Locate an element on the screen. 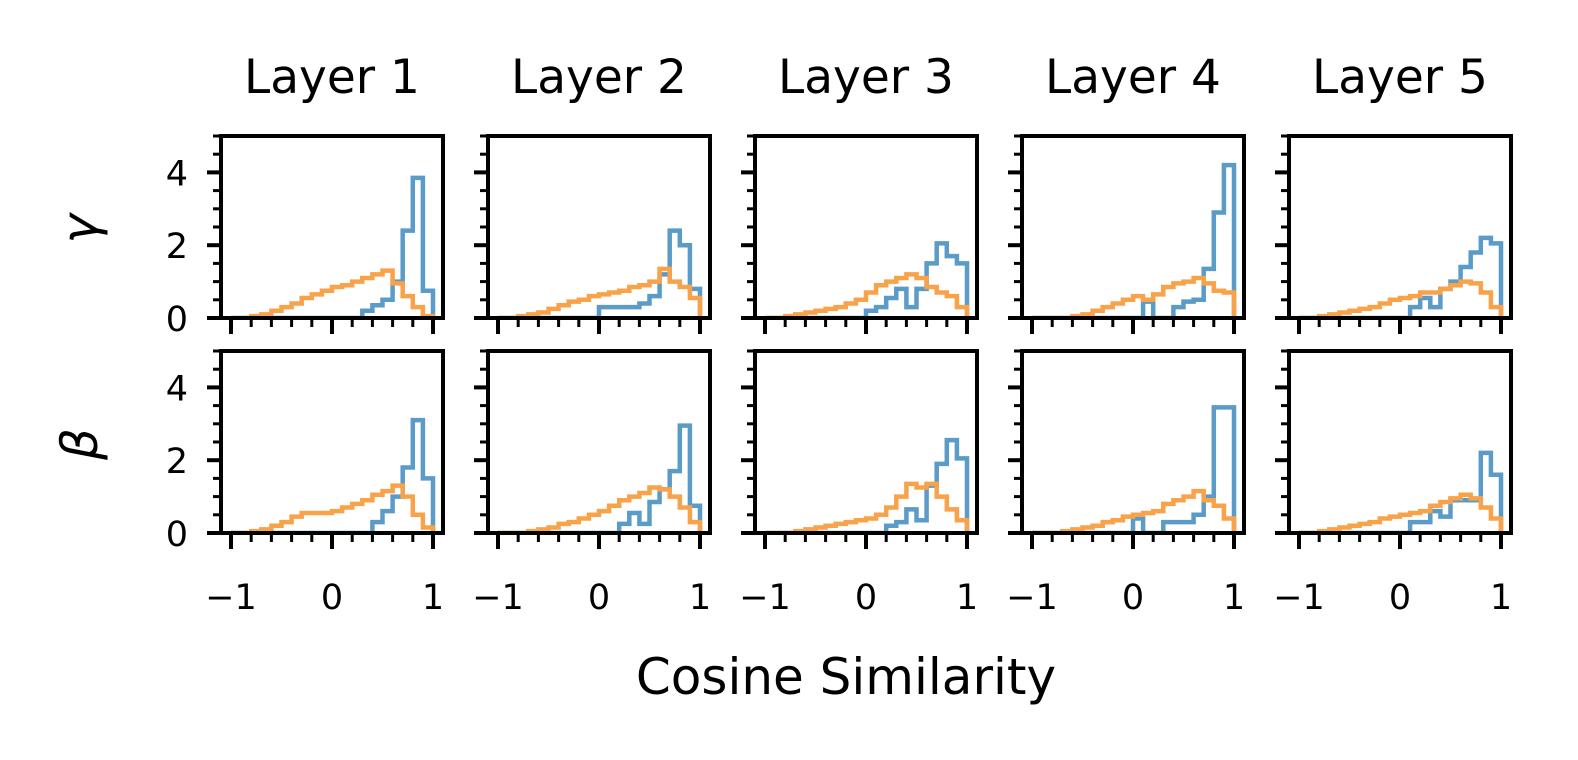 Image resolution: width=1578 pixels, height=760 pixels. column-title: Layer 4 is located at coordinates (1133, 77).